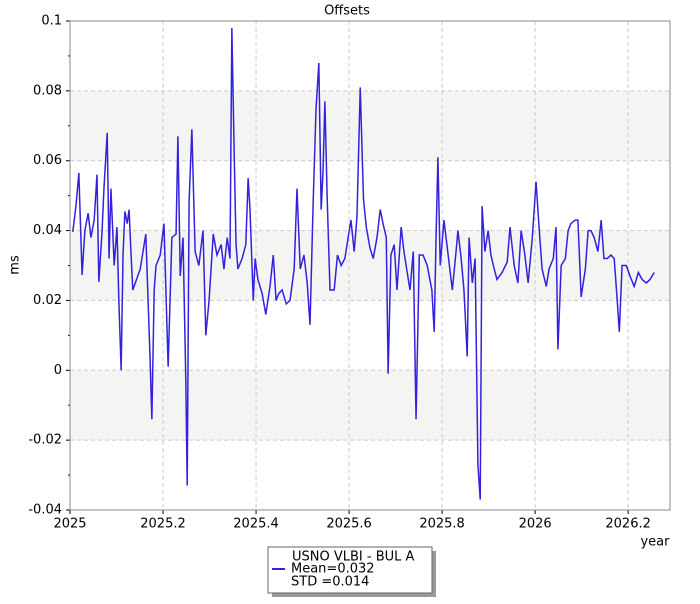  Describe the element at coordinates (69, 524) in the screenshot. I see `x-tick-label: 2025` at that location.